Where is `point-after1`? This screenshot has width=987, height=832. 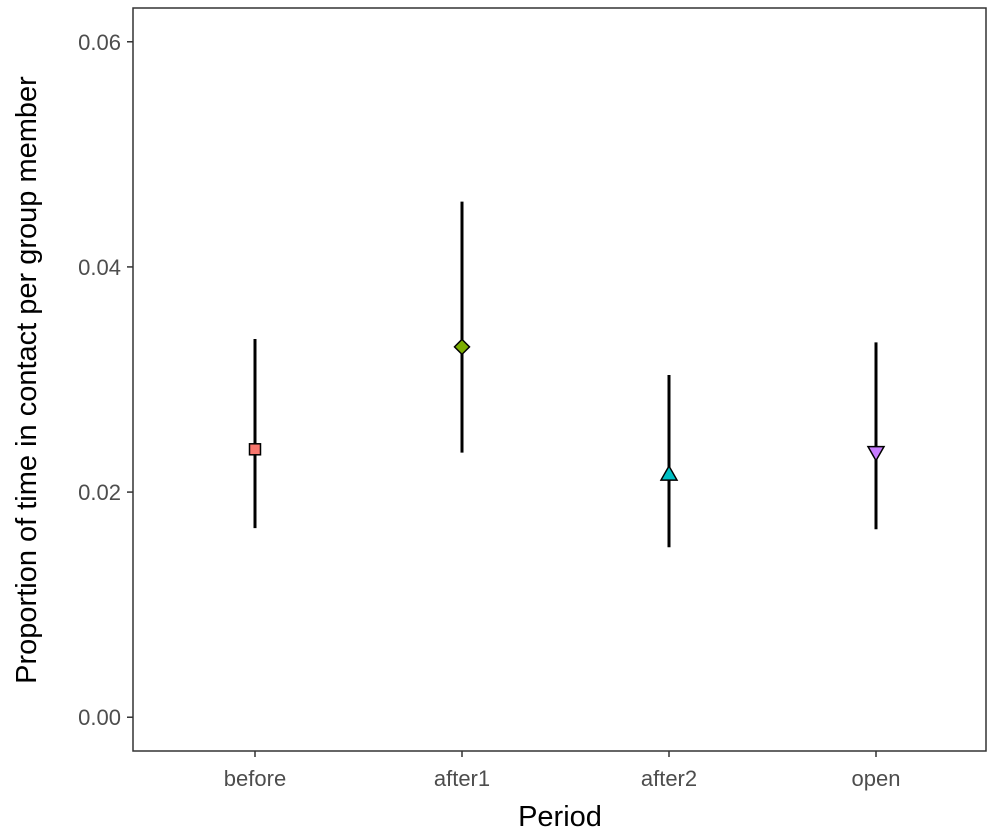 point-after1 is located at coordinates (462, 347).